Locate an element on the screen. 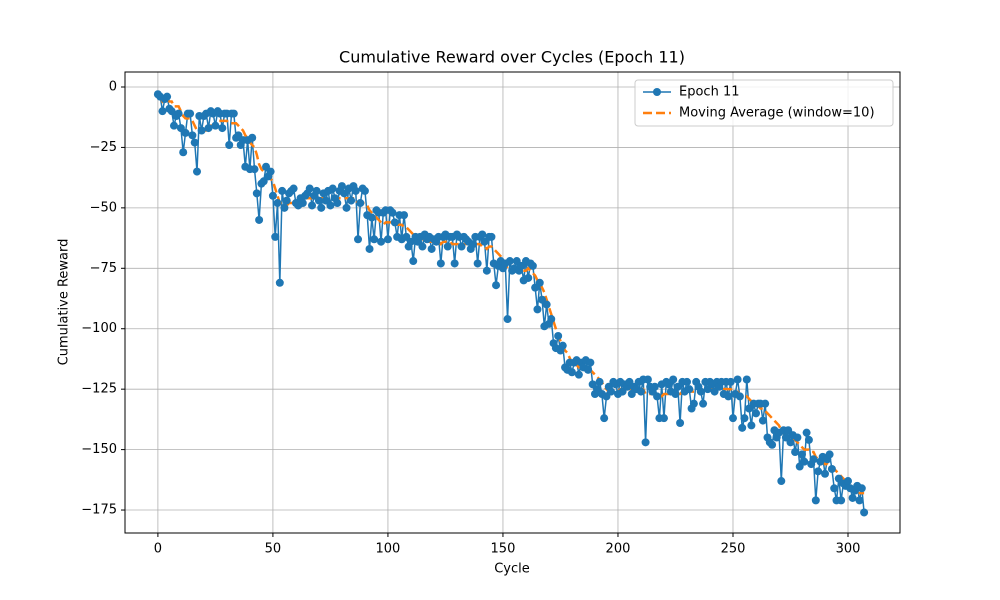  y-tick-label: −150 is located at coordinates (99, 449).